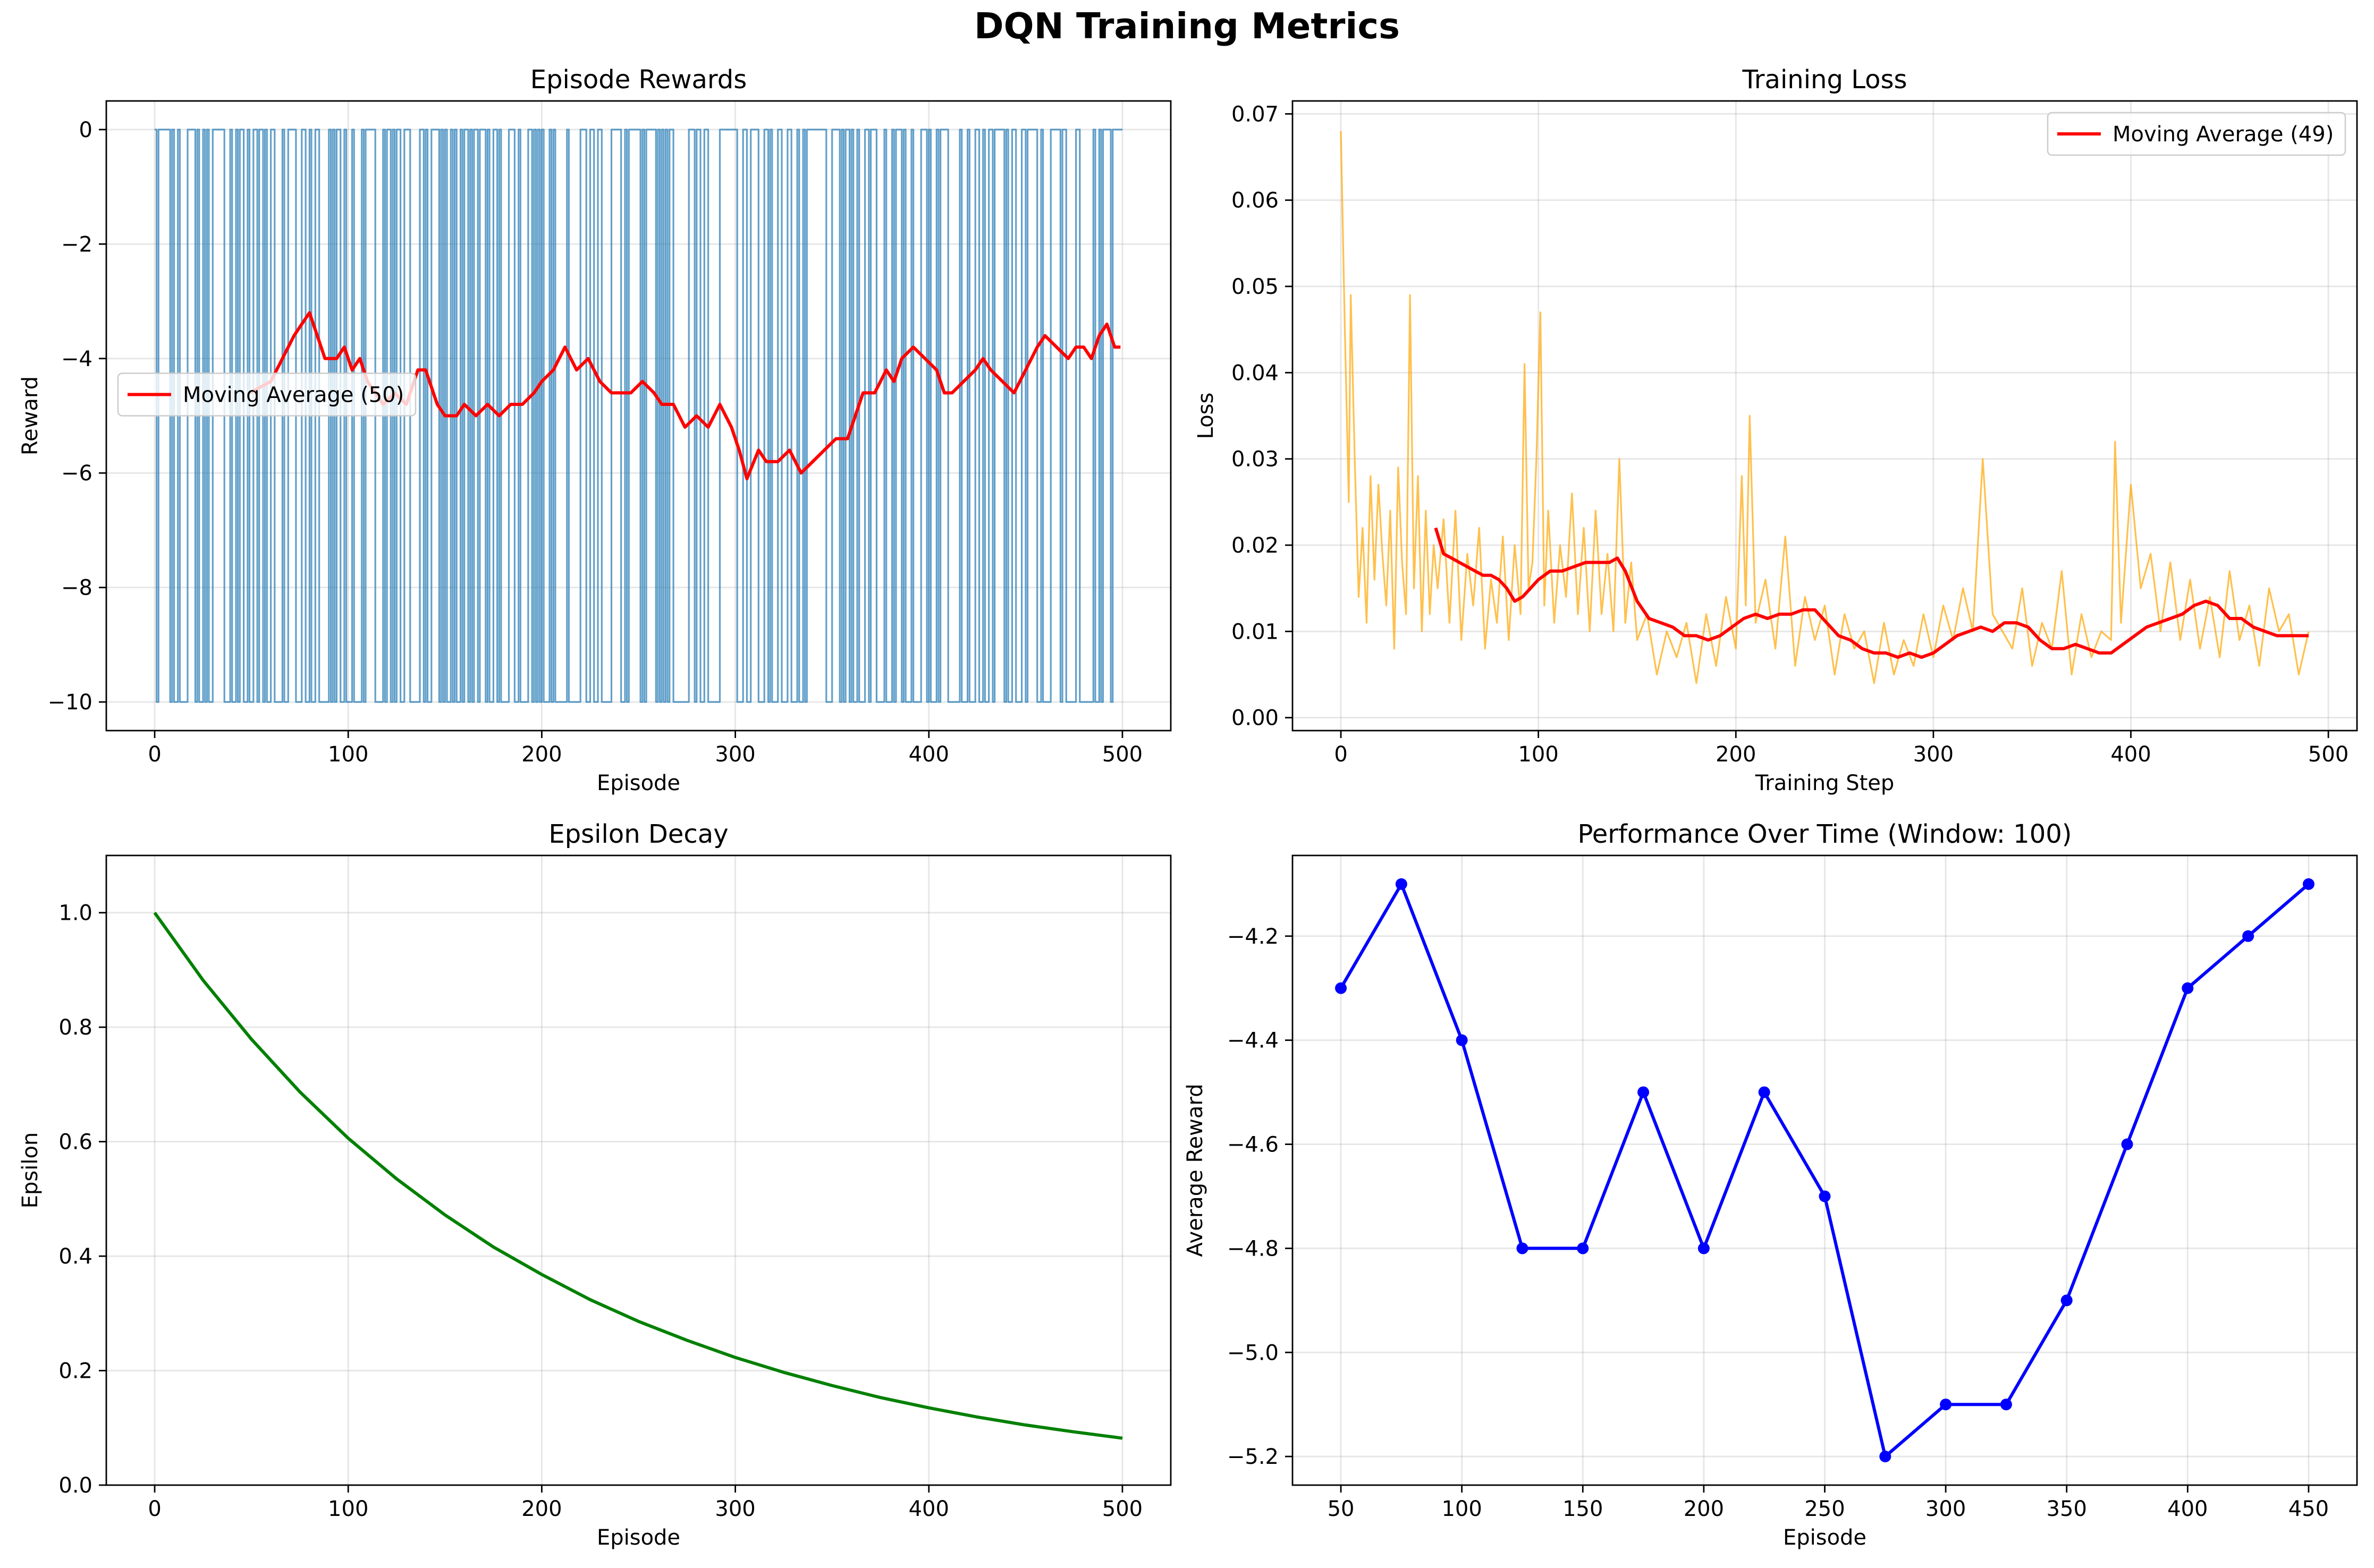 Image resolution: width=2374 pixels, height=1568 pixels. What do you see at coordinates (2223, 134) in the screenshot?
I see `legend-label: Moving Average (49)` at bounding box center [2223, 134].